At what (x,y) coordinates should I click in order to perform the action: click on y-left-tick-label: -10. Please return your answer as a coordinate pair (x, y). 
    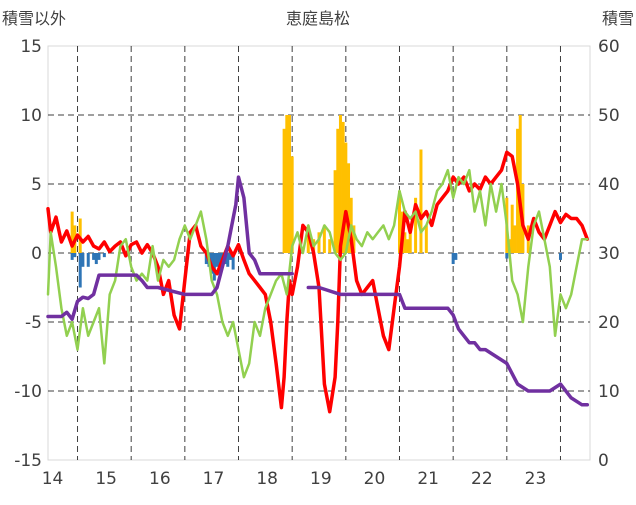
    Looking at the image, I should click on (28, 392).